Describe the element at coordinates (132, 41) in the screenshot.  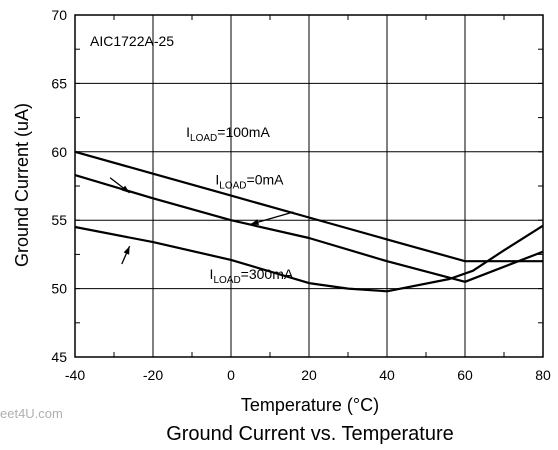
I see `device-label: AIC1722A-25` at that location.